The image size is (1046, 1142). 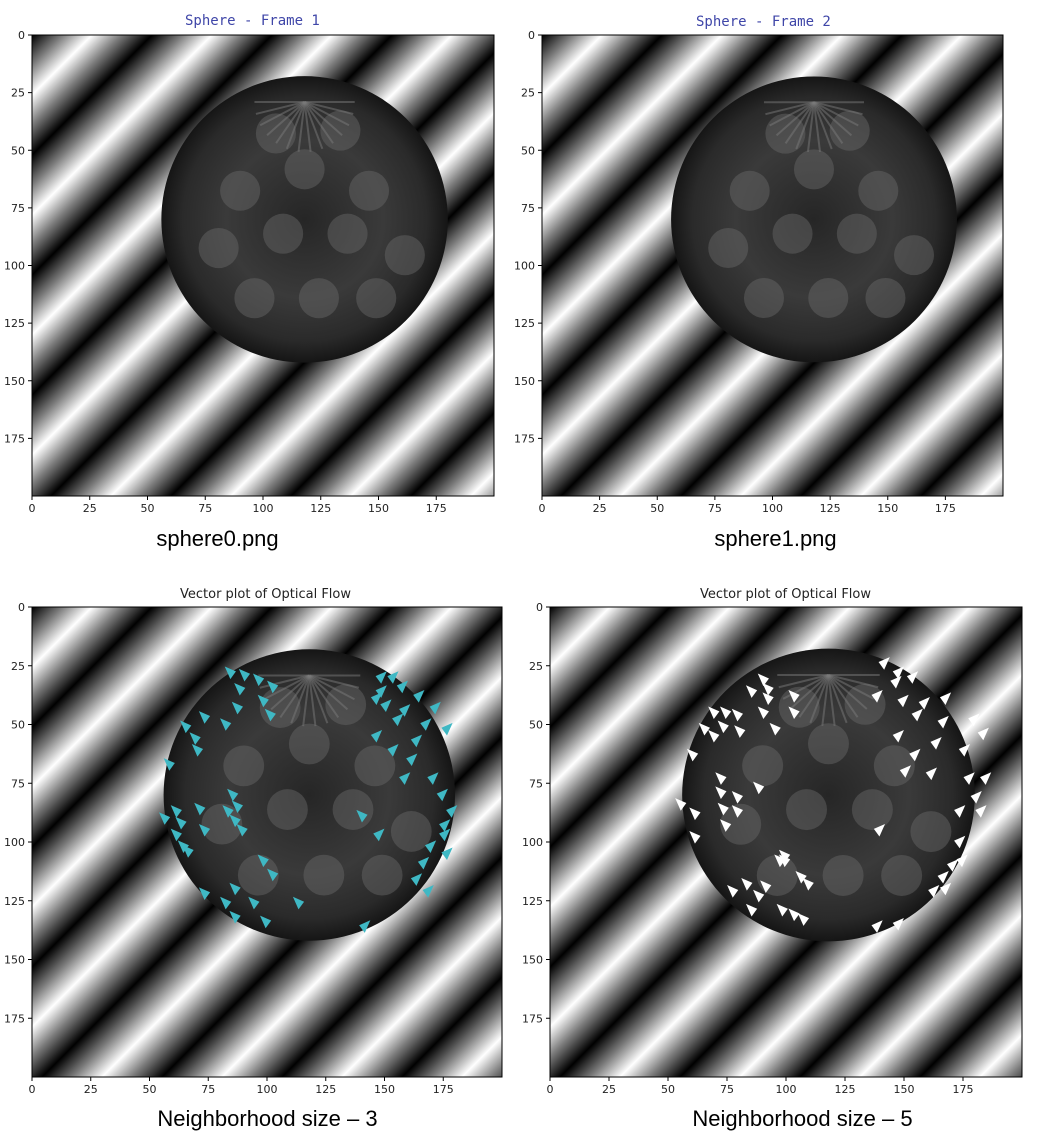 I want to click on x-tick-label: 150, so click(x=904, y=1089).